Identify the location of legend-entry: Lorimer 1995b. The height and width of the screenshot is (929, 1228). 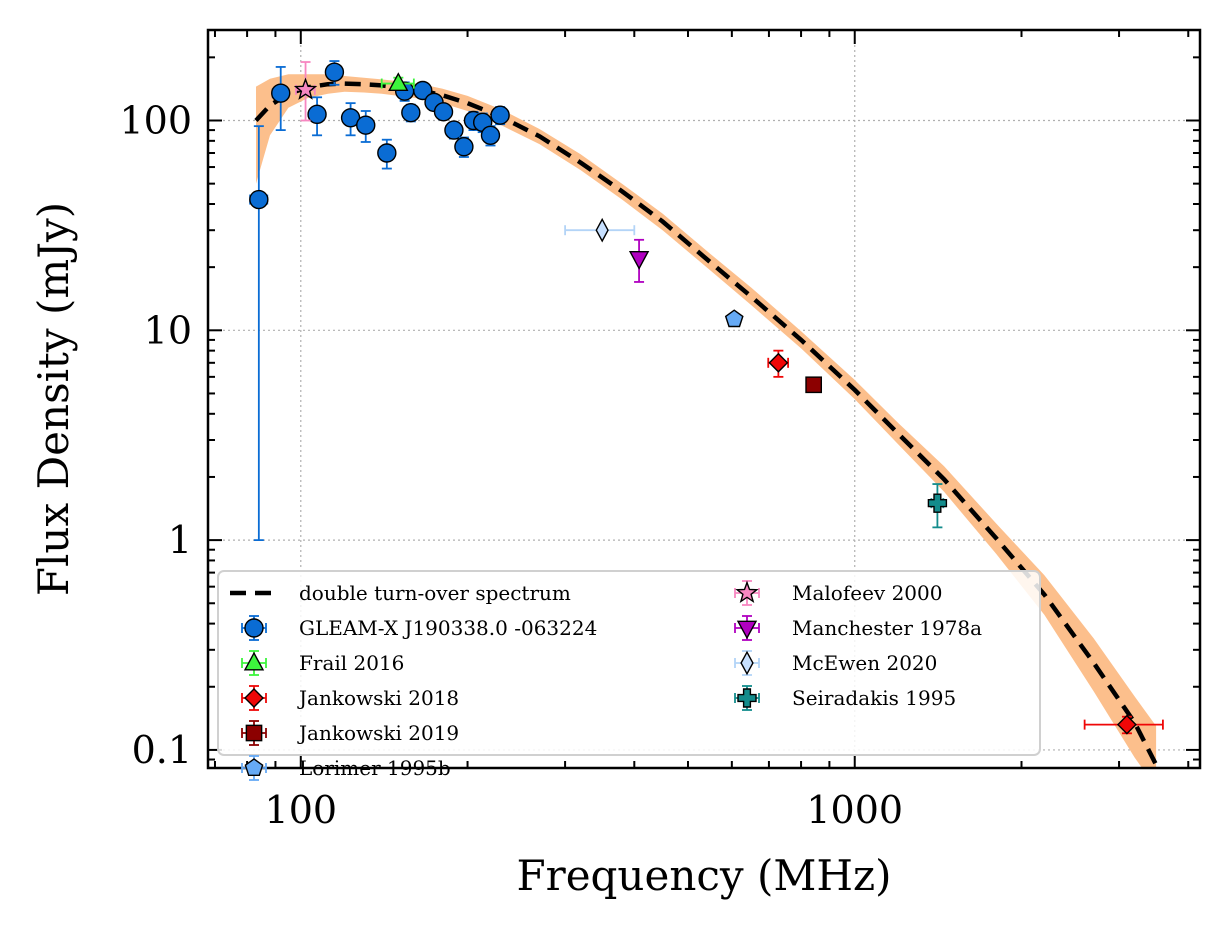
(346, 768).